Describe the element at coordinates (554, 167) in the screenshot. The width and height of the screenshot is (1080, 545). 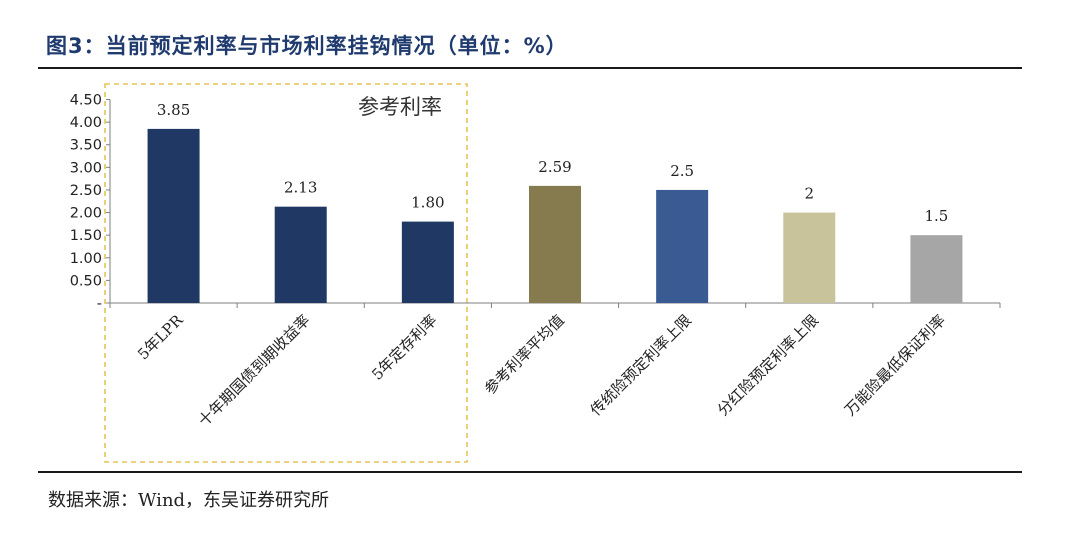
I see `data-label: 2.59` at that location.